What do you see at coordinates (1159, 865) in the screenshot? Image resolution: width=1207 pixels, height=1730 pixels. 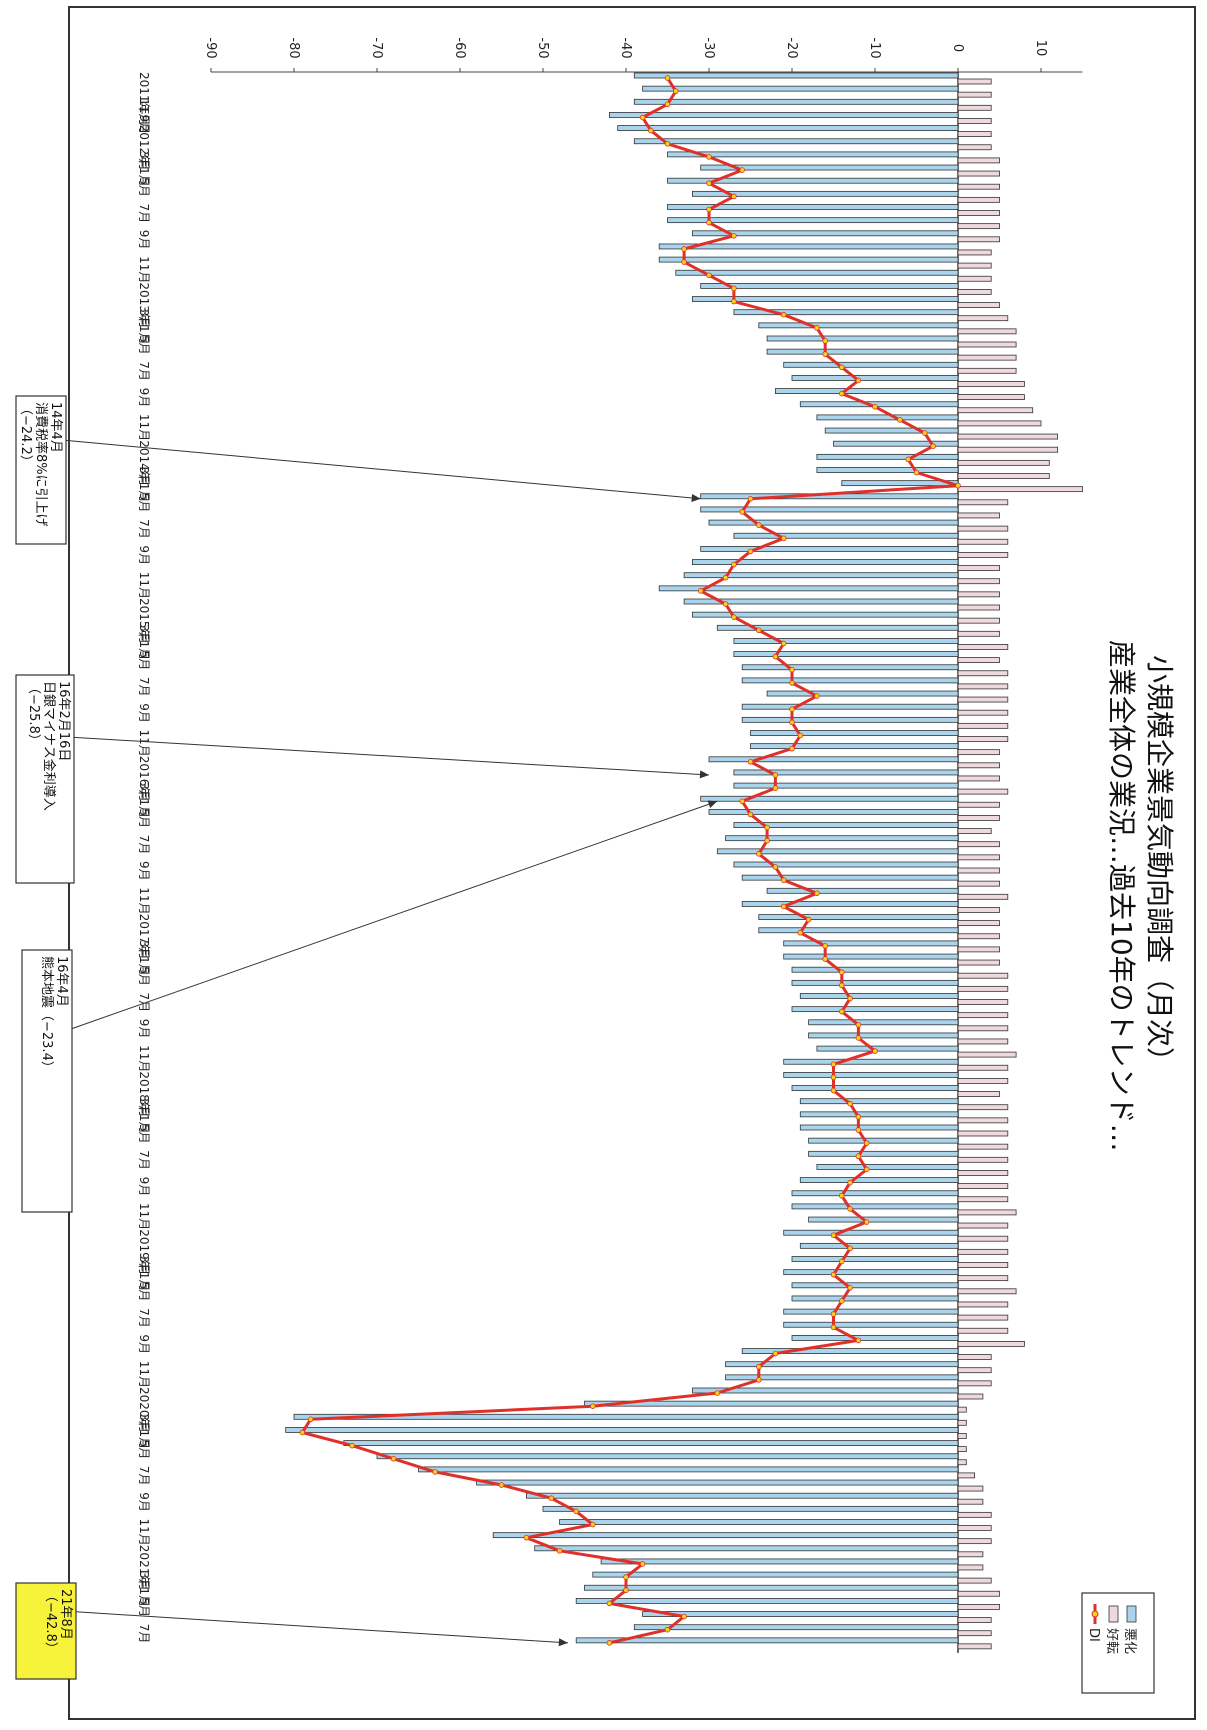 I see `chart-title: 小規模企業景気動向調査（月次）` at bounding box center [1159, 865].